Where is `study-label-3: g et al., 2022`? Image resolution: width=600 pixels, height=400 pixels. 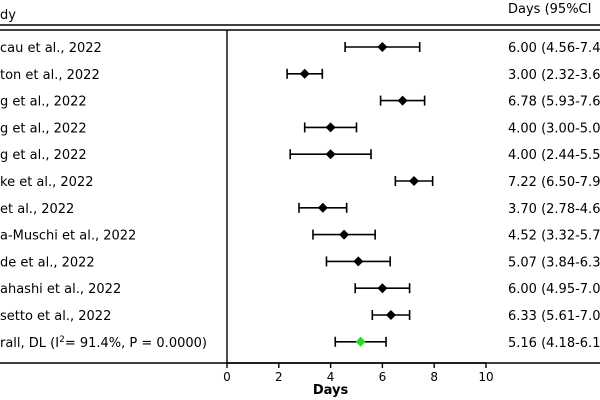 study-label-3: g et al., 2022 is located at coordinates (43, 128).